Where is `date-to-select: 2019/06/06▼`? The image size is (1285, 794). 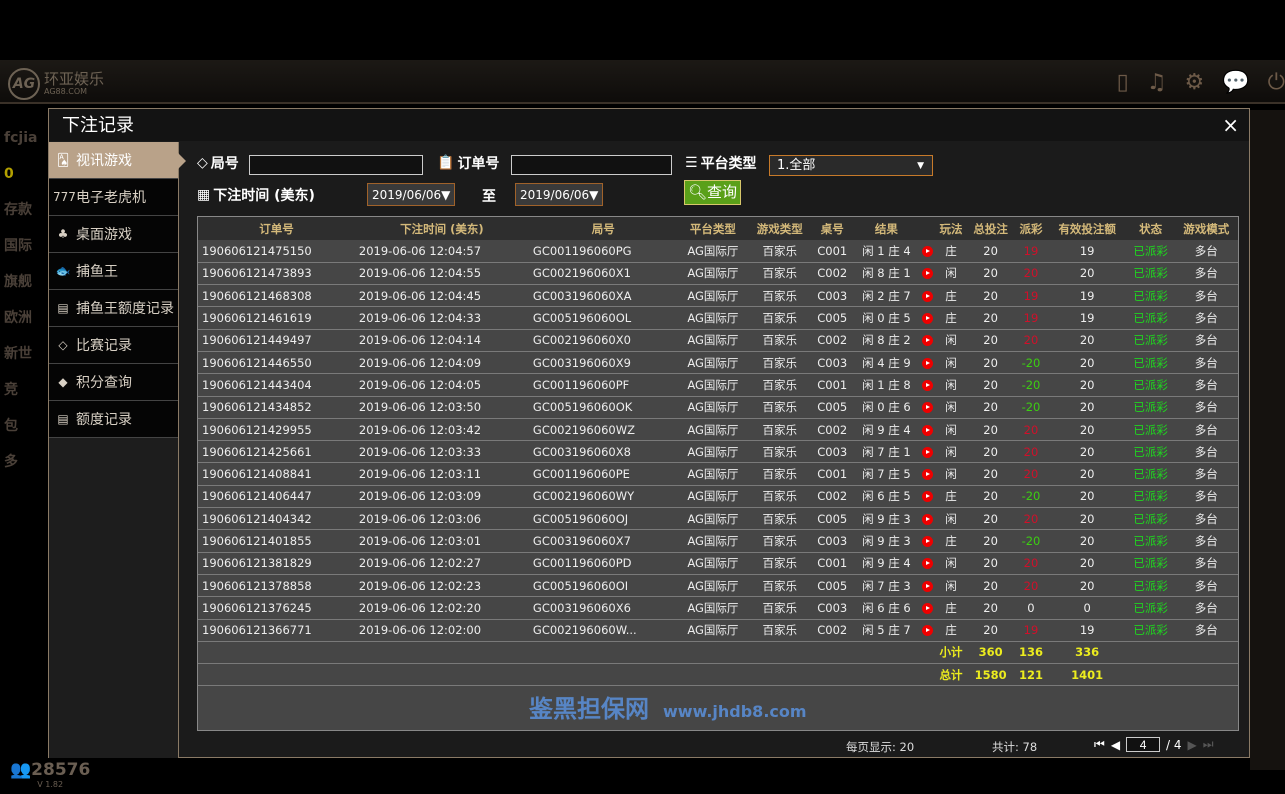
date-to-select: 2019/06/06▼ is located at coordinates (559, 194).